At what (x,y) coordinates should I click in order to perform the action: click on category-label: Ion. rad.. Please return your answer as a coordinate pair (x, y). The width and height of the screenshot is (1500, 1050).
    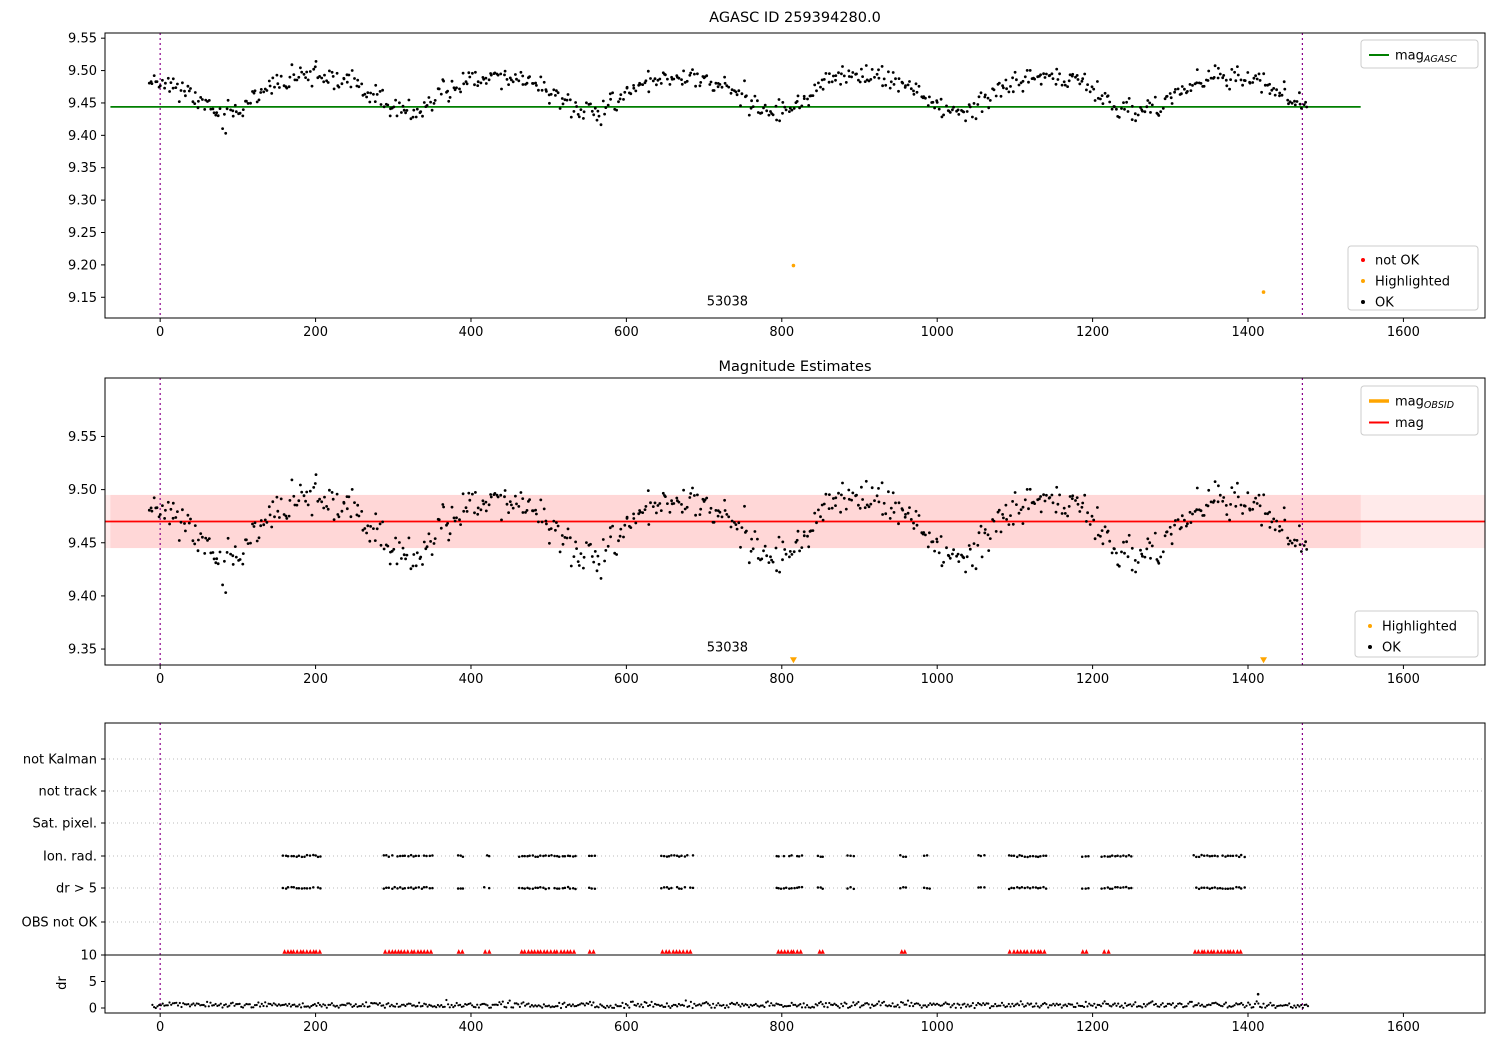
    Looking at the image, I should click on (70, 857).